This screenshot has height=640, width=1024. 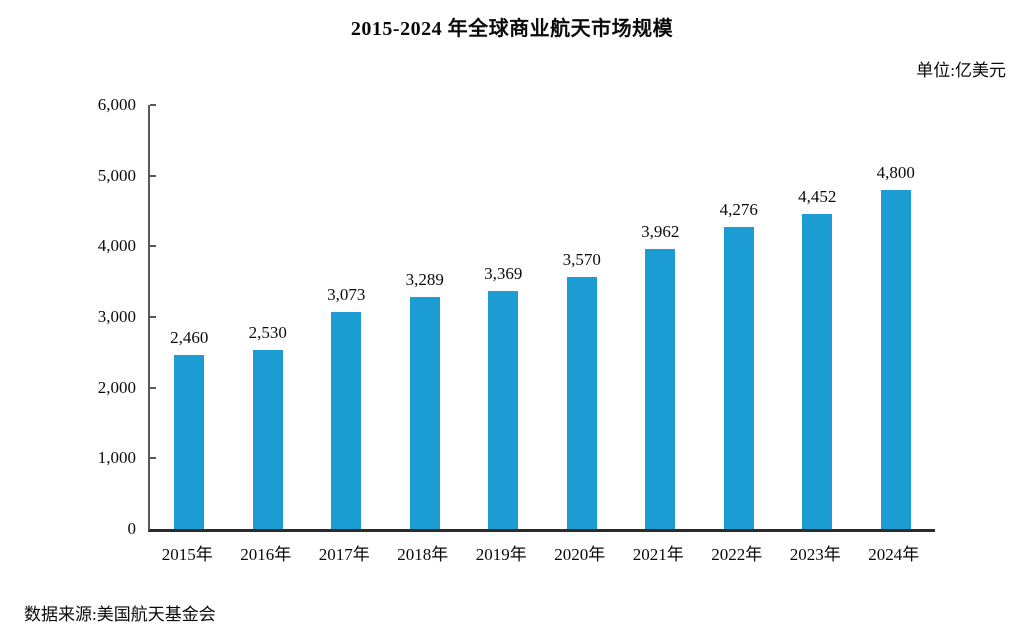 What do you see at coordinates (116, 246) in the screenshot?
I see `y-tick-label: 4,000` at bounding box center [116, 246].